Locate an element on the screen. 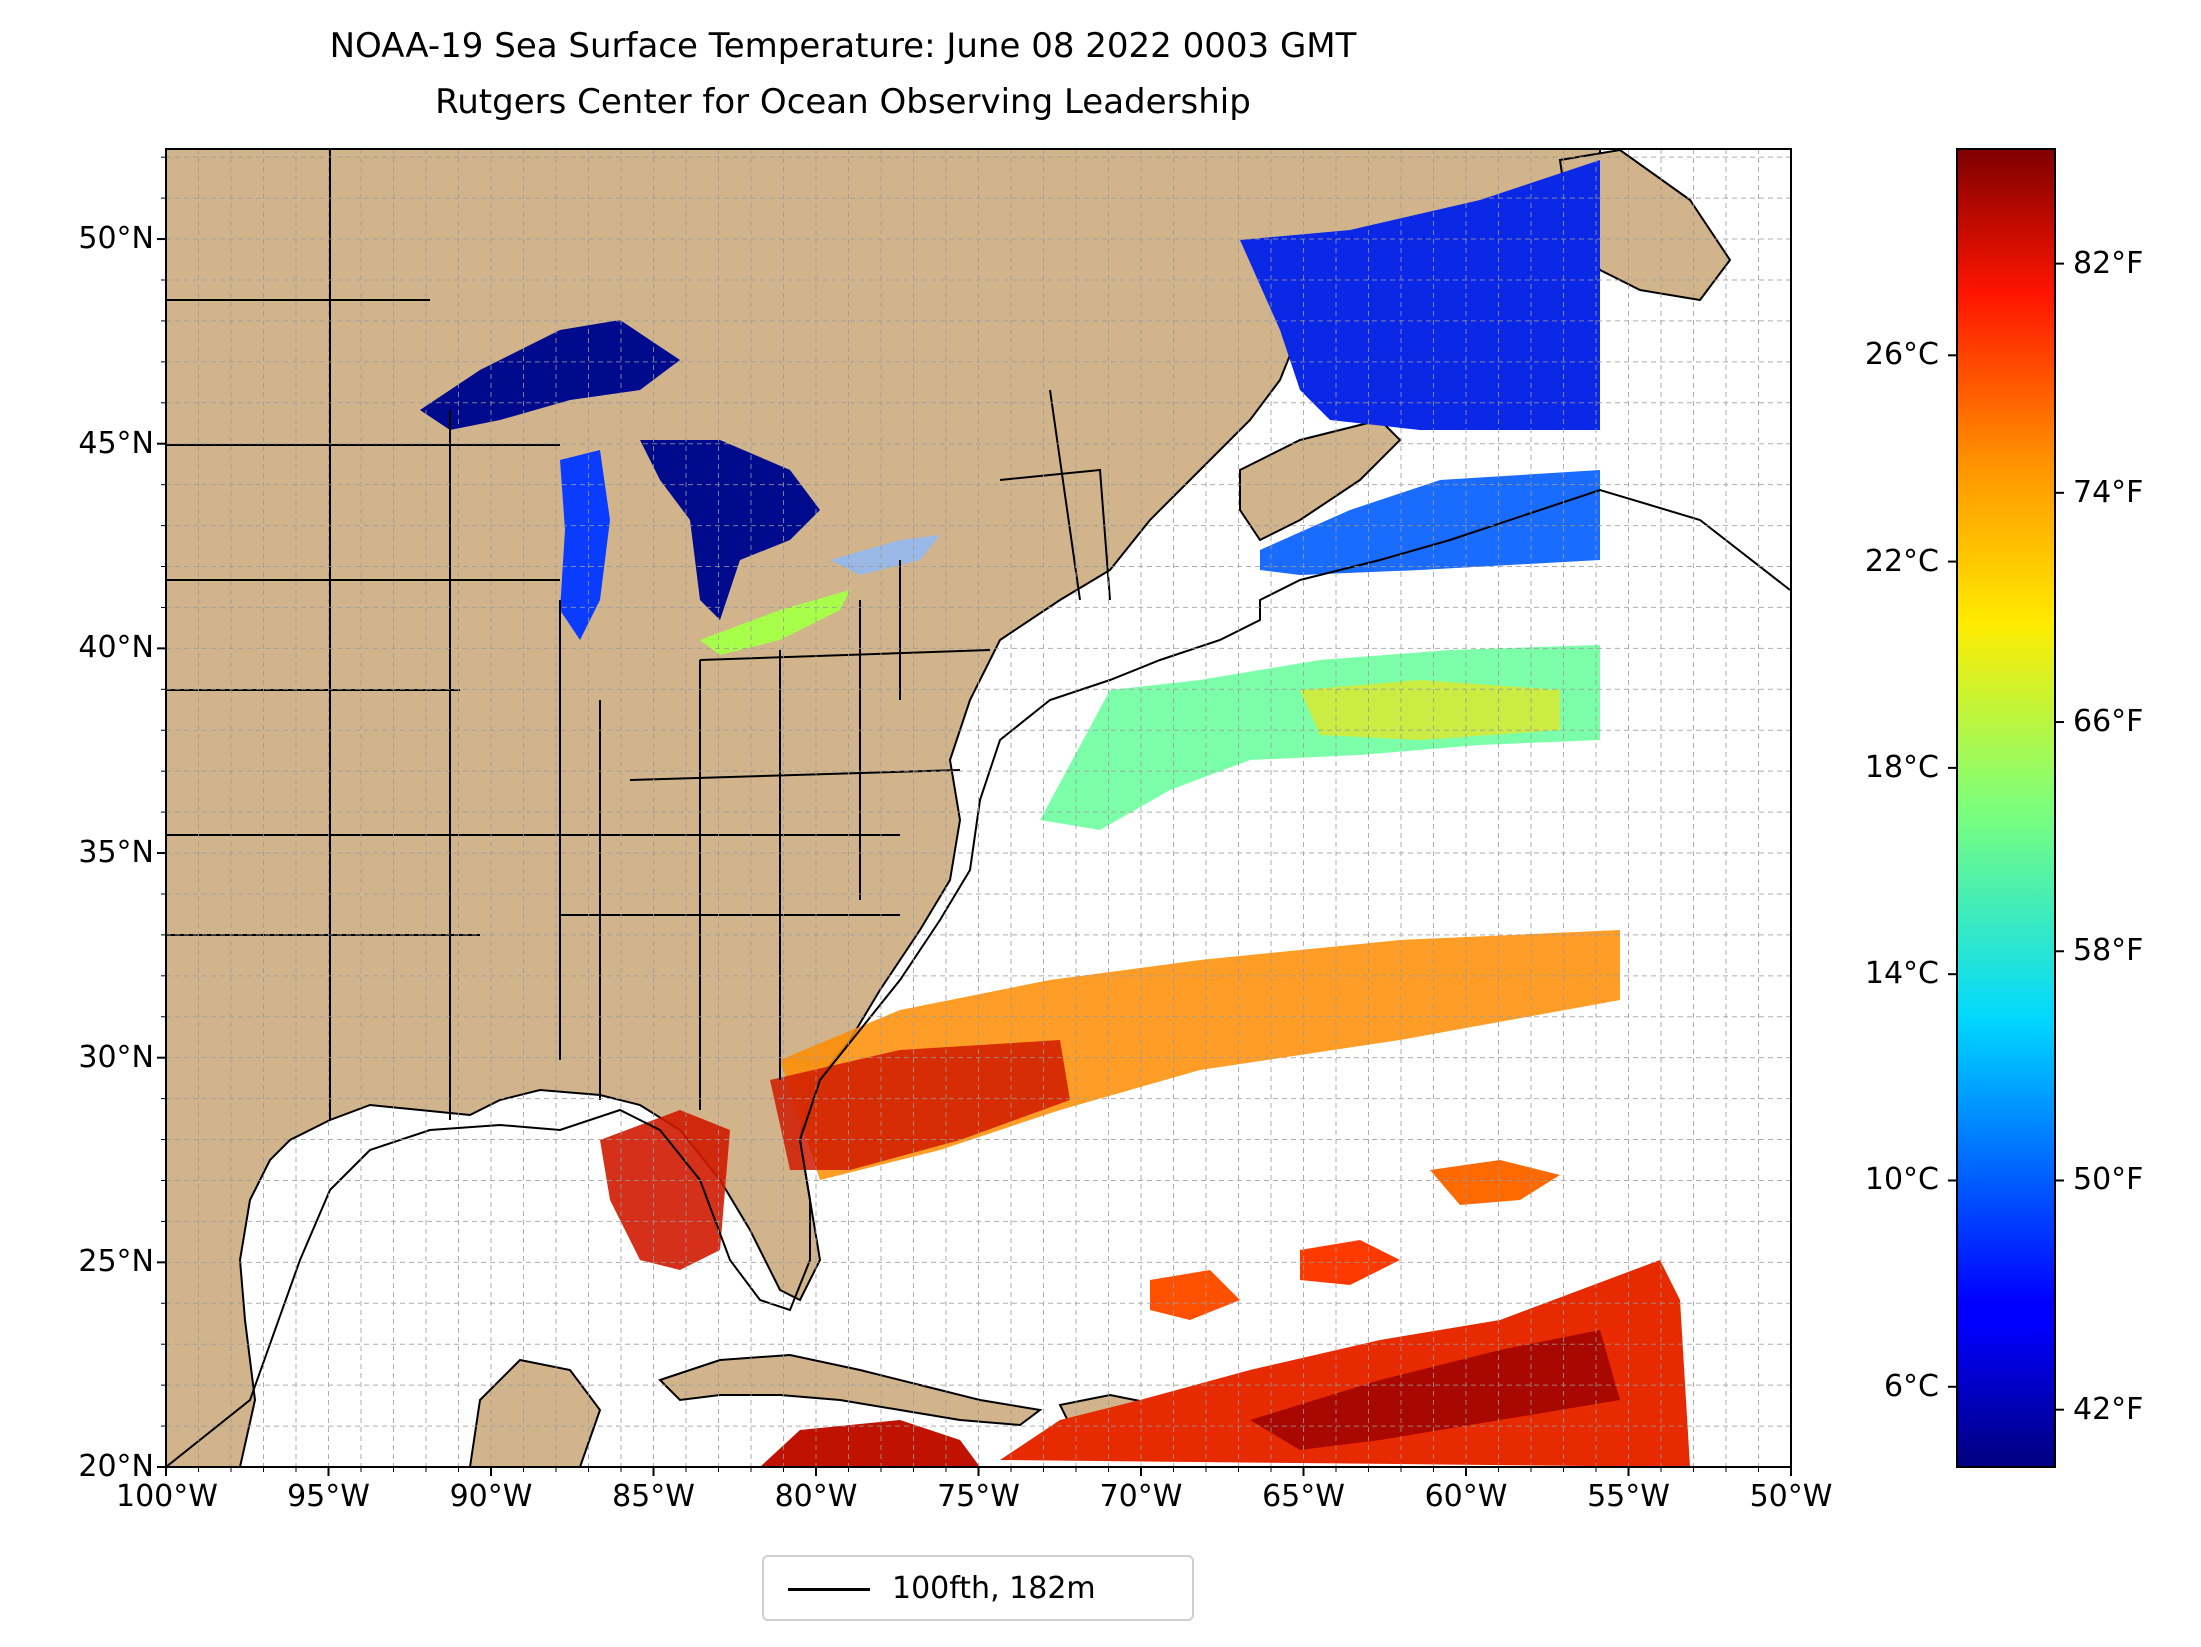 The height and width of the screenshot is (1647, 2201). colorbar-c-label: 10°C is located at coordinates (1901, 1180).